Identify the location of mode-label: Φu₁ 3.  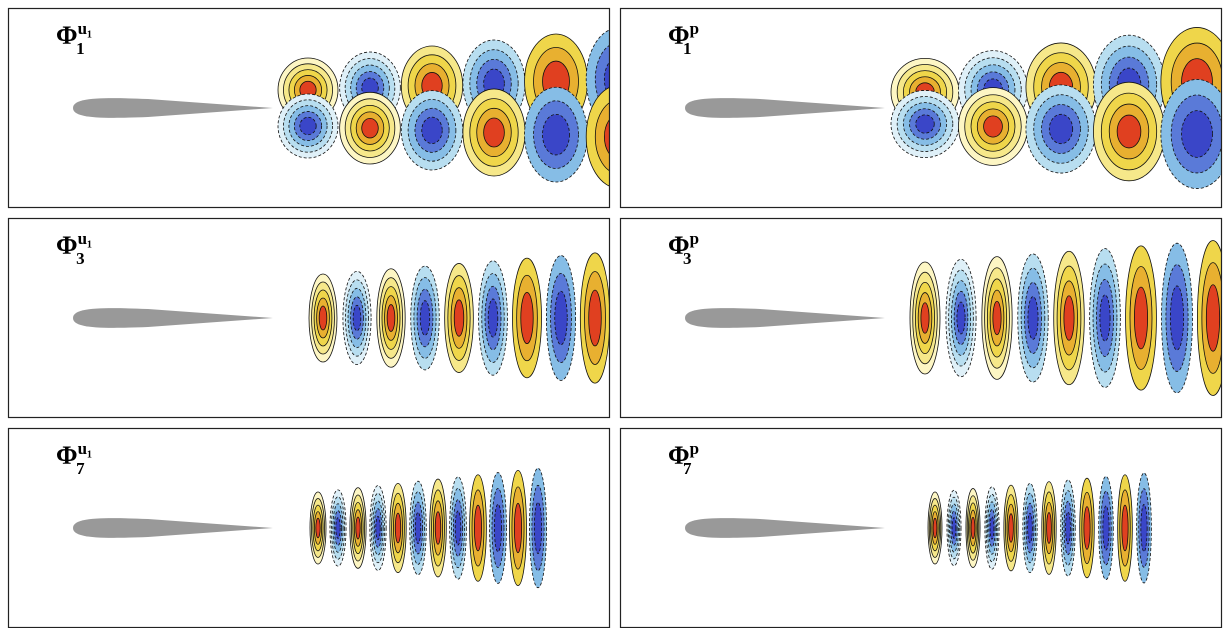
(74, 248).